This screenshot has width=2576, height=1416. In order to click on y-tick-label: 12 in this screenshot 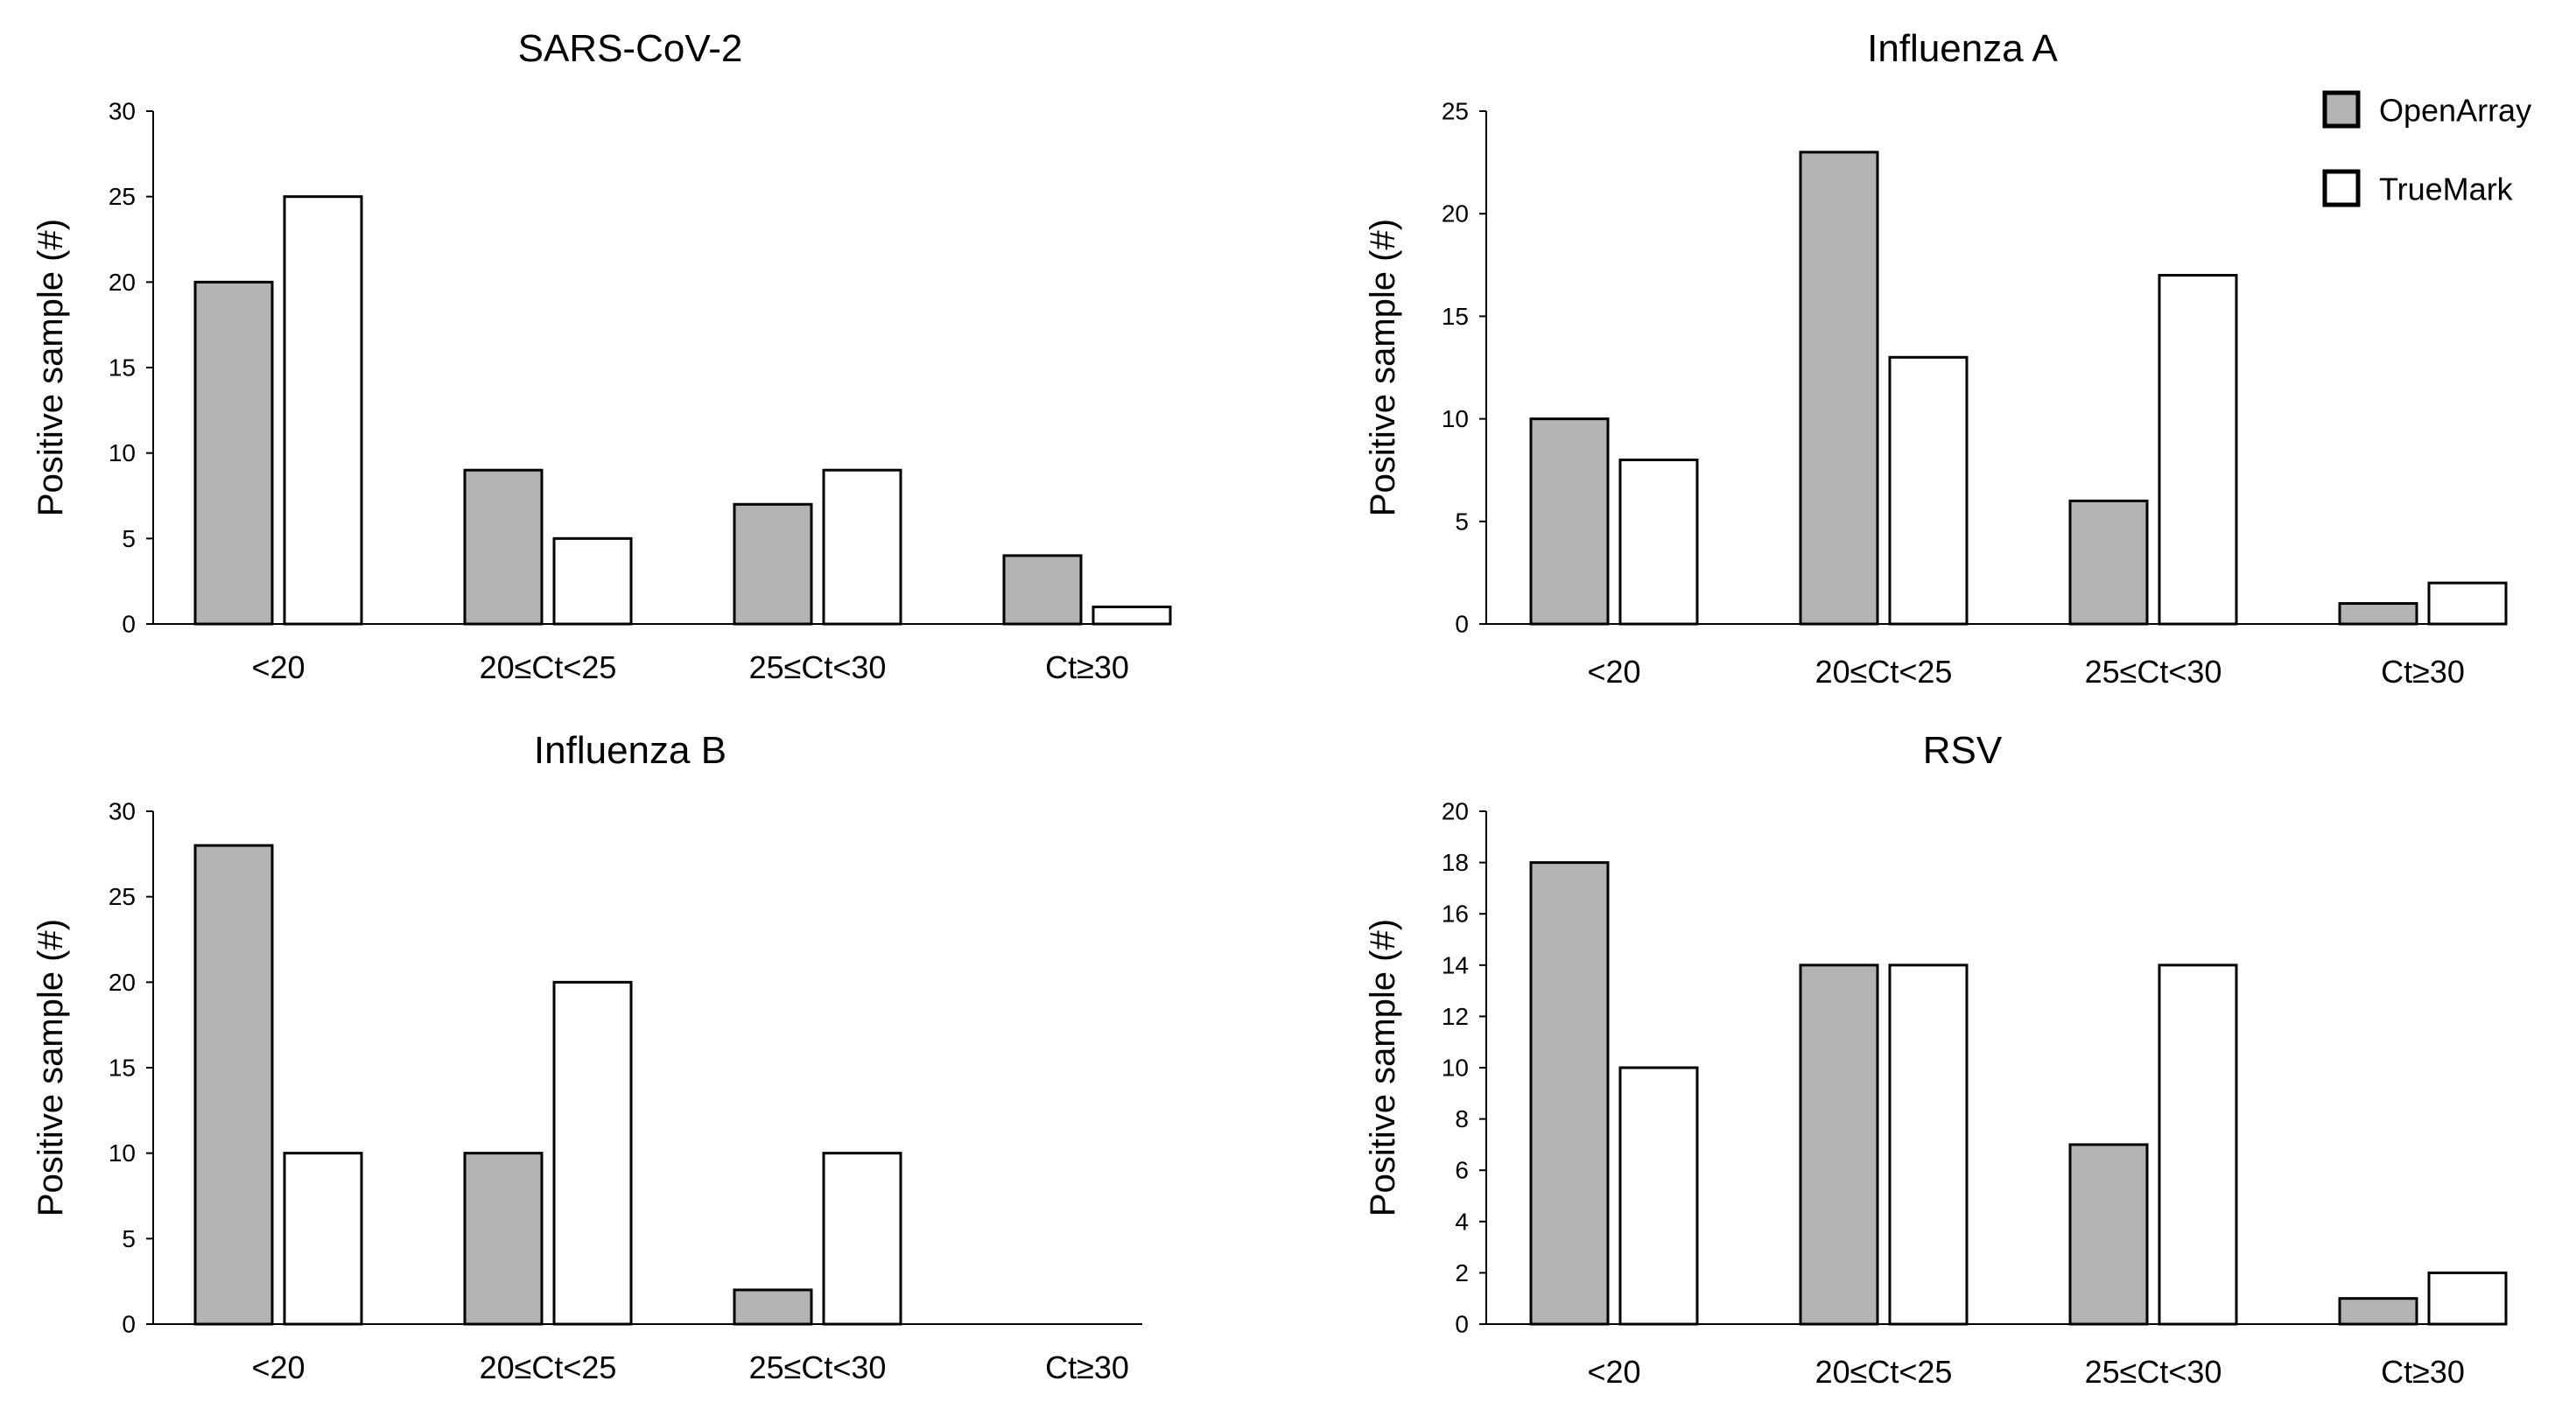, I will do `click(1455, 1017)`.